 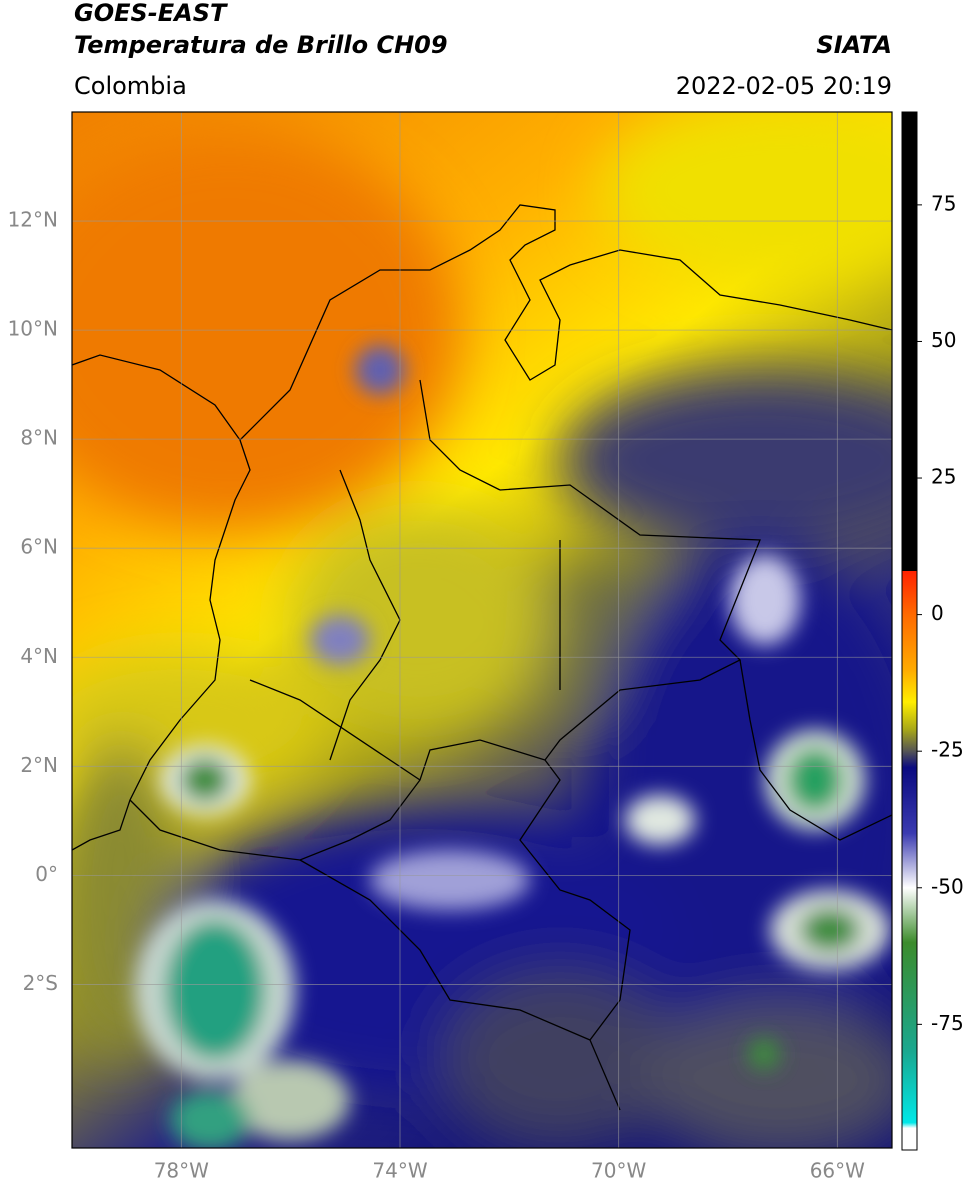 What do you see at coordinates (837, 1171) in the screenshot?
I see `x-tick-label: 66°W` at bounding box center [837, 1171].